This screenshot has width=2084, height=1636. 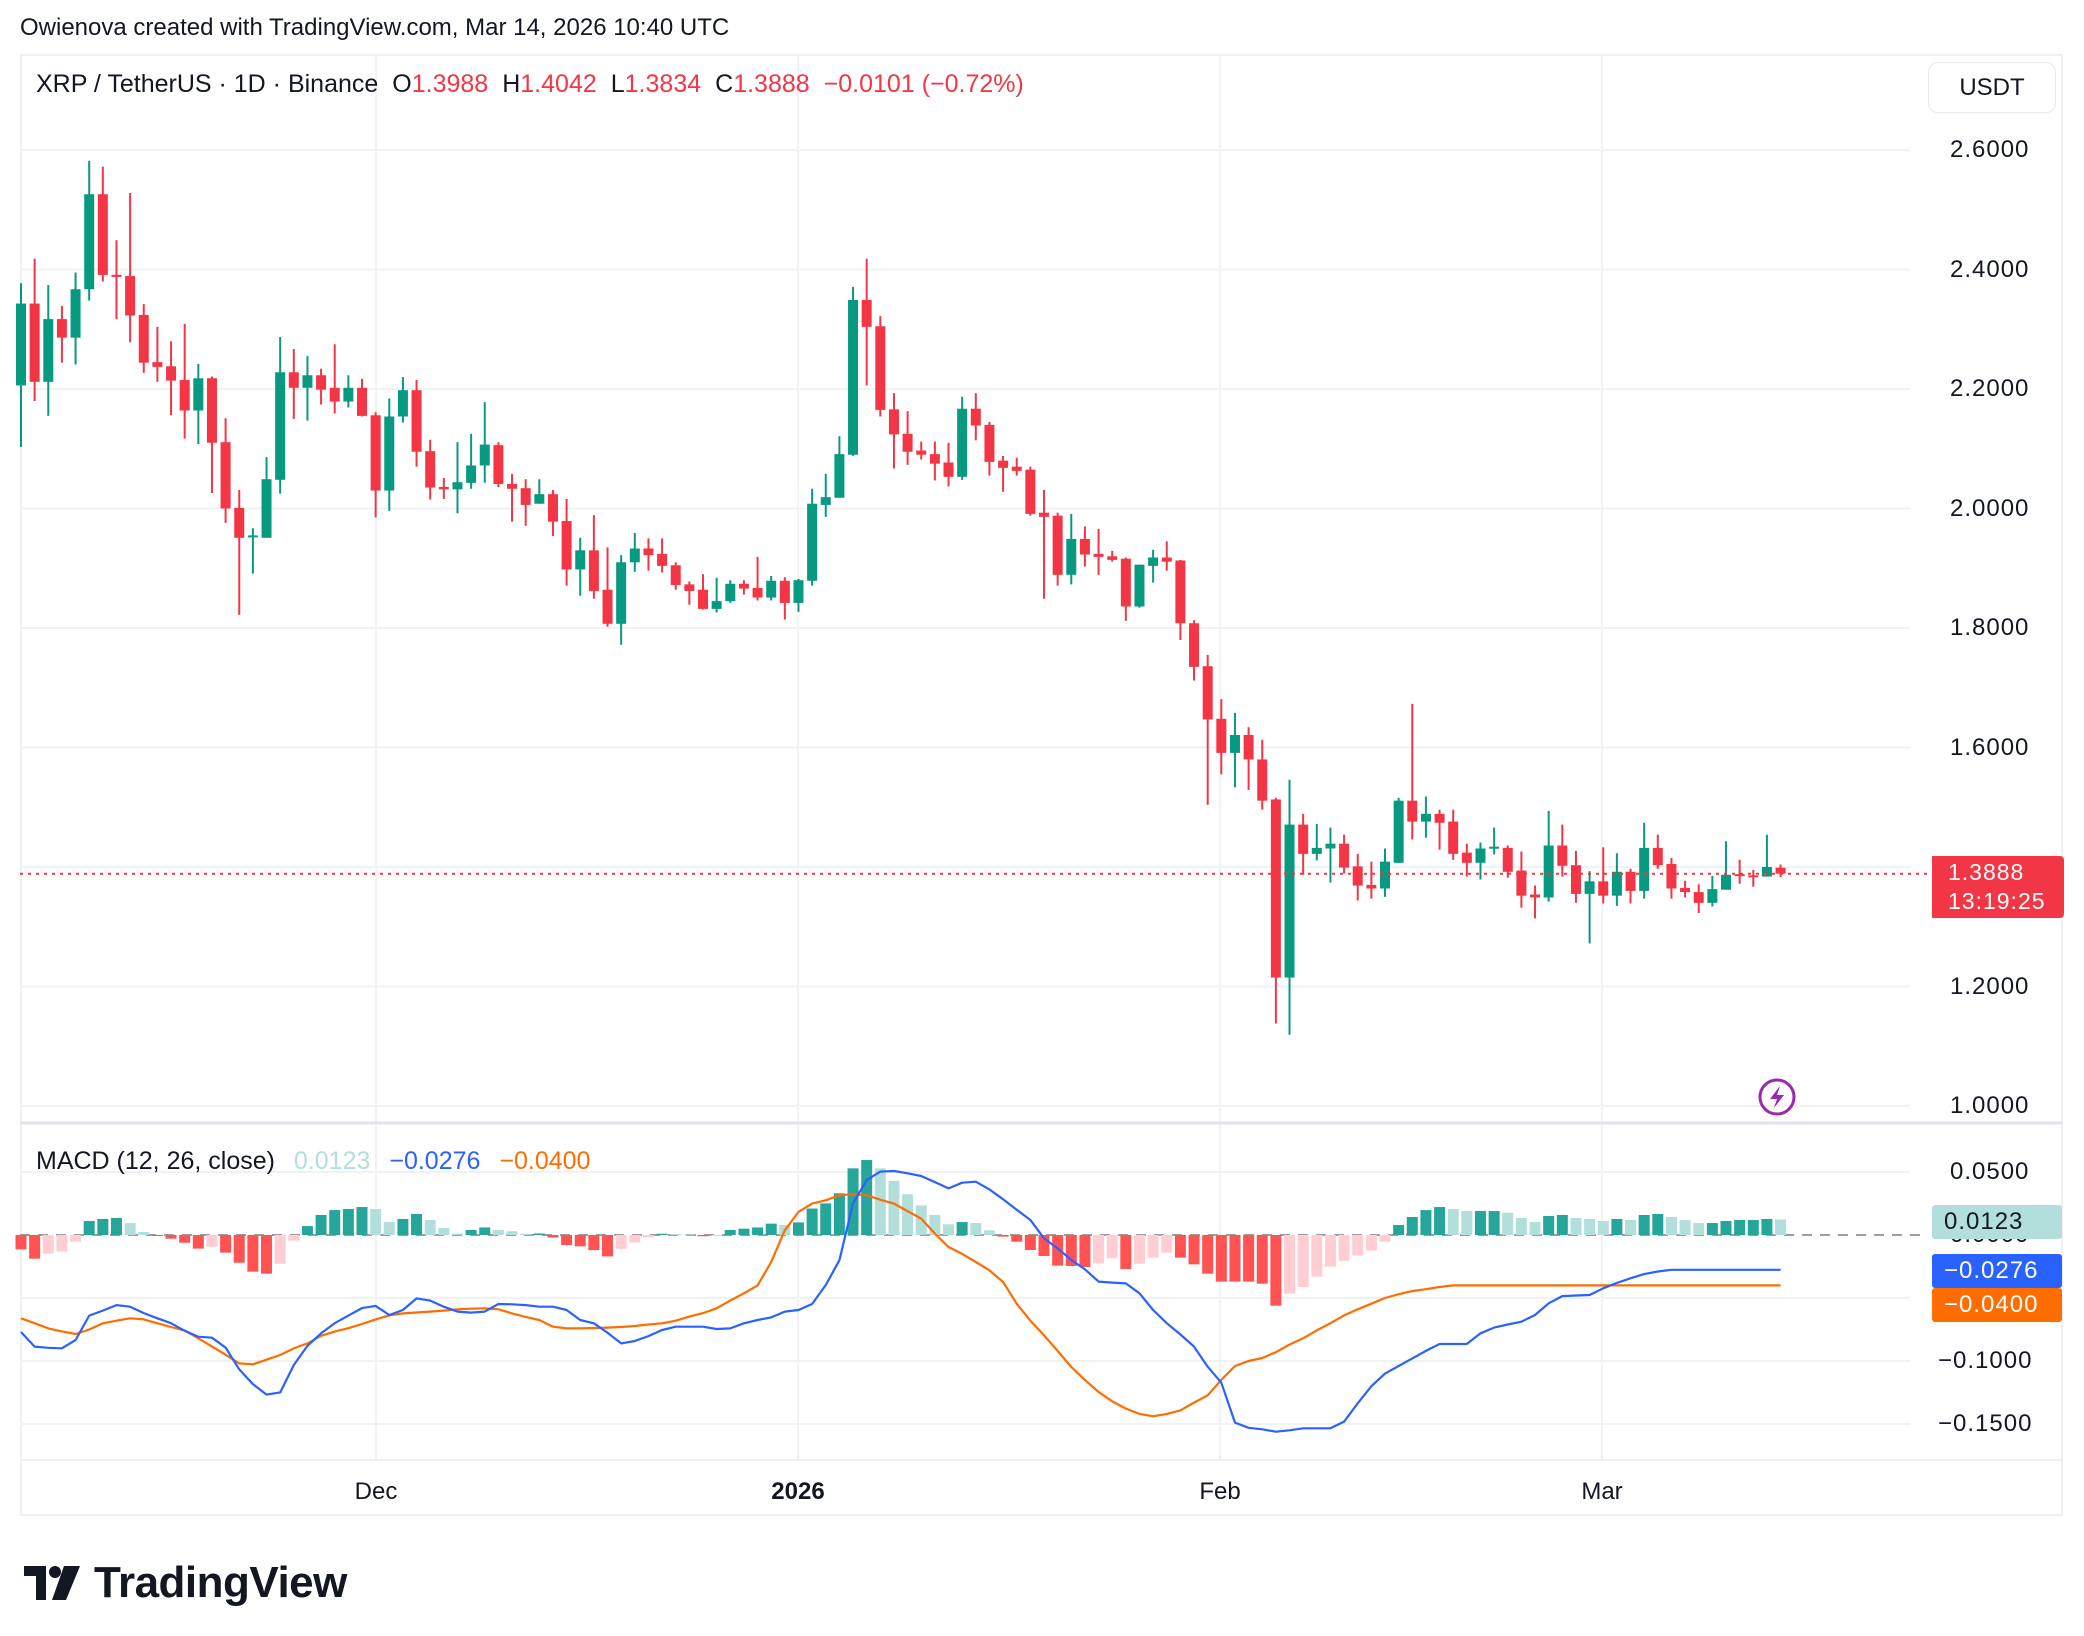 I want to click on macd-title: MACD (12, 26, close), so click(x=155, y=1161).